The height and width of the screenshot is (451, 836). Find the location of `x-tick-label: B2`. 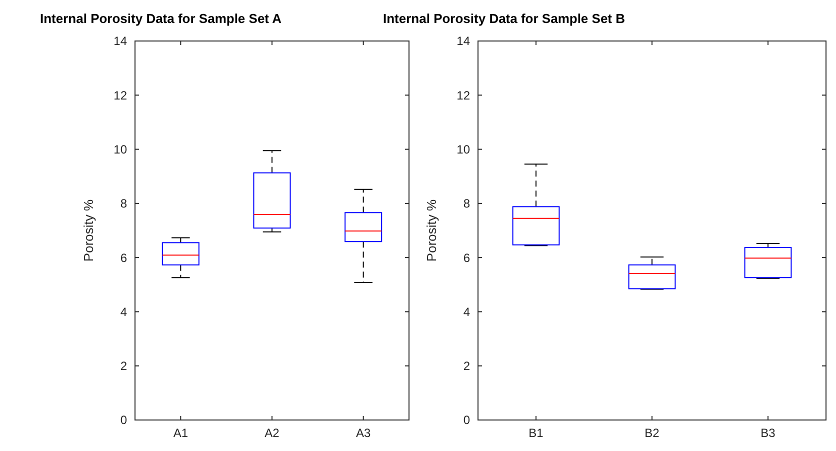

x-tick-label: B2 is located at coordinates (652, 433).